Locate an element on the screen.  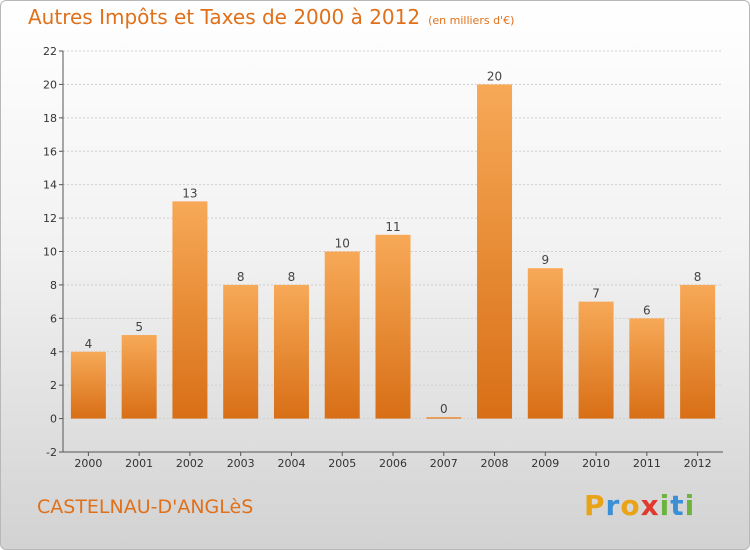
x-tick-label-2010: 2010 is located at coordinates (596, 463).